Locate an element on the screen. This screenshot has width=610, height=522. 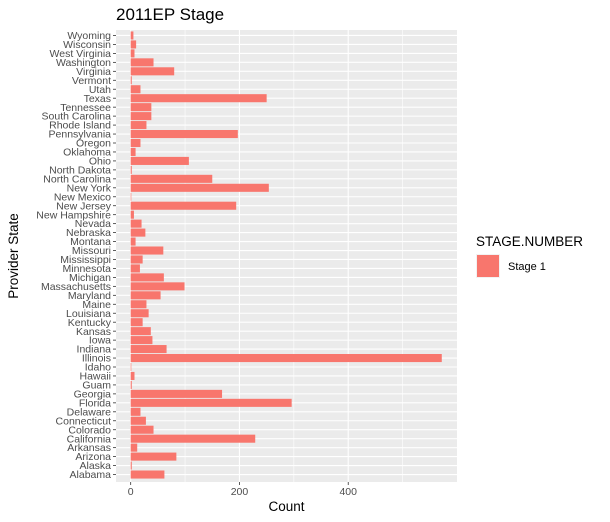
bar-west-virginia is located at coordinates (133, 53).